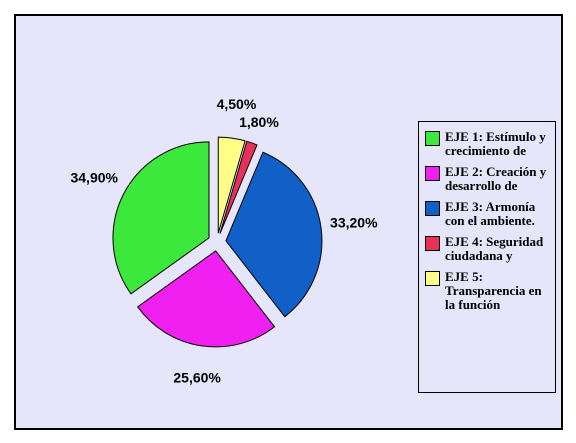 Image resolution: width=576 pixels, height=443 pixels. I want to click on legend-label: EJE 4: Seguridad ciudadana y, so click(494, 248).